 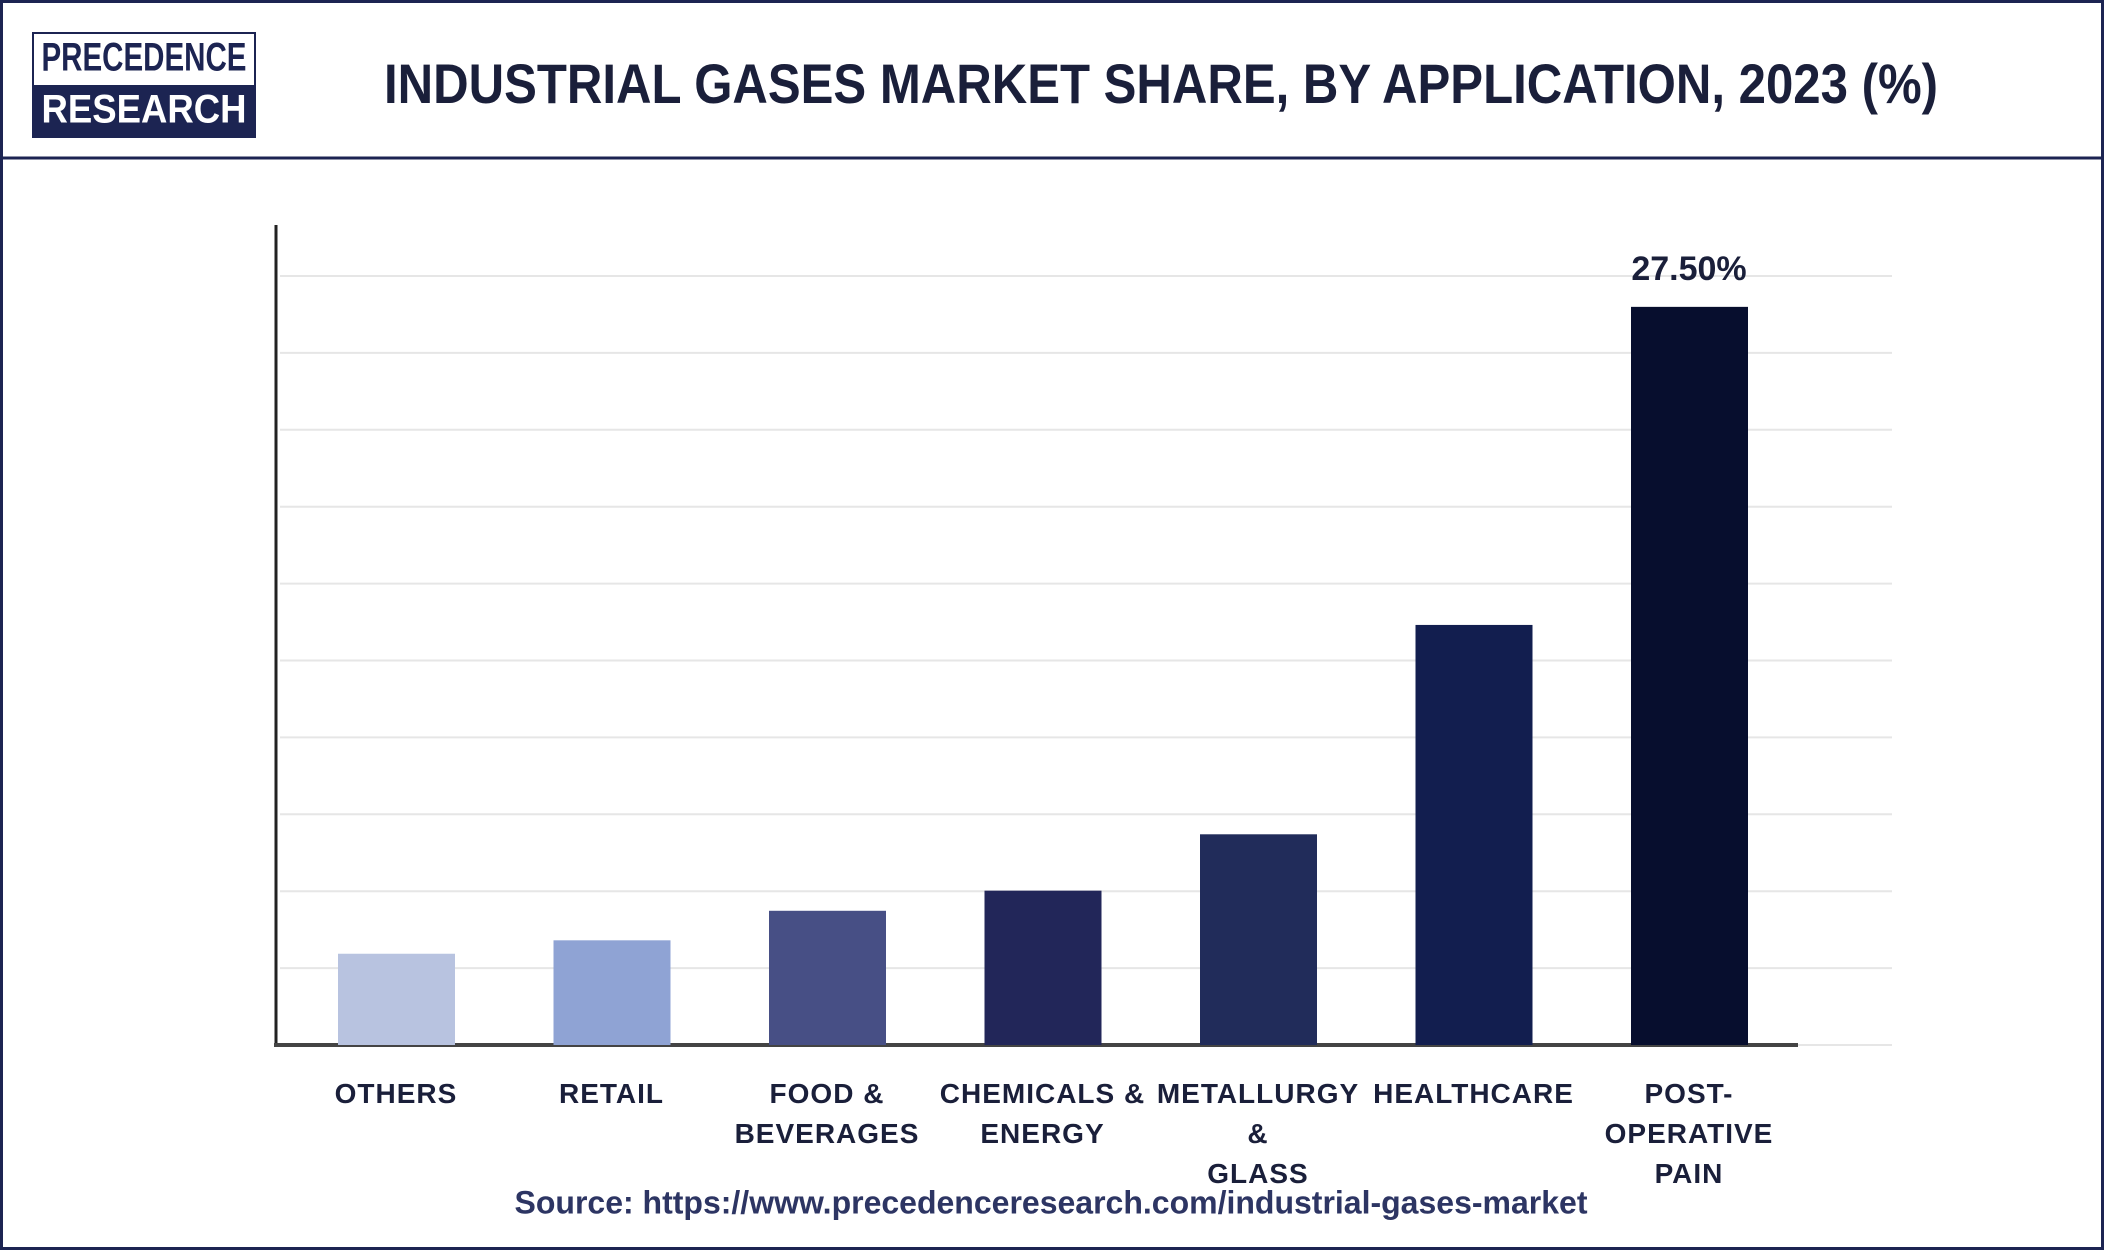 What do you see at coordinates (396, 1093) in the screenshot?
I see `x-tick-label: OTHERS` at bounding box center [396, 1093].